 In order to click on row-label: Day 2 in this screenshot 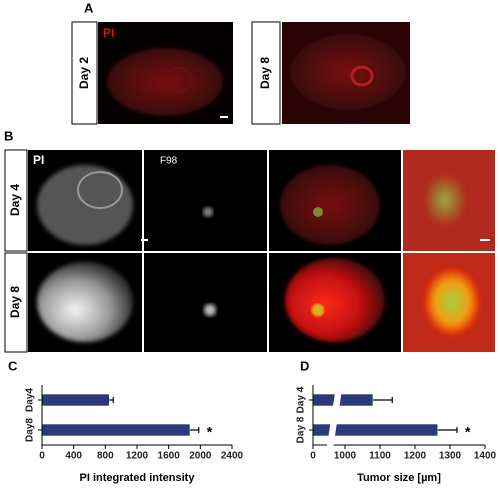, I will do `click(84, 73)`.